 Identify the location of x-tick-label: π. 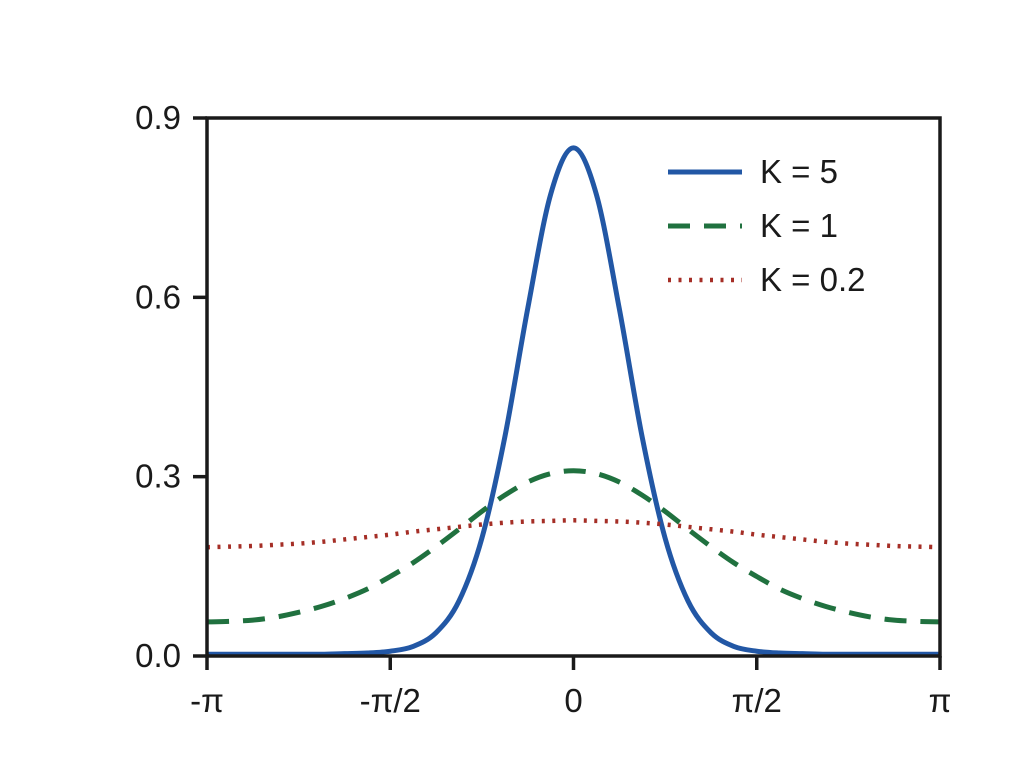
(940, 700).